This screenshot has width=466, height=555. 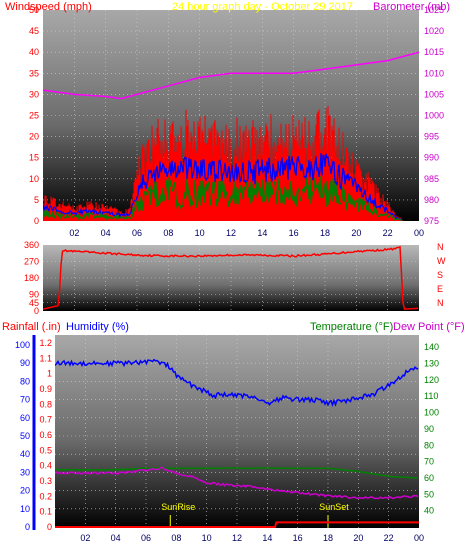 What do you see at coordinates (25, 472) in the screenshot?
I see `humidity-tick-label: 30` at bounding box center [25, 472].